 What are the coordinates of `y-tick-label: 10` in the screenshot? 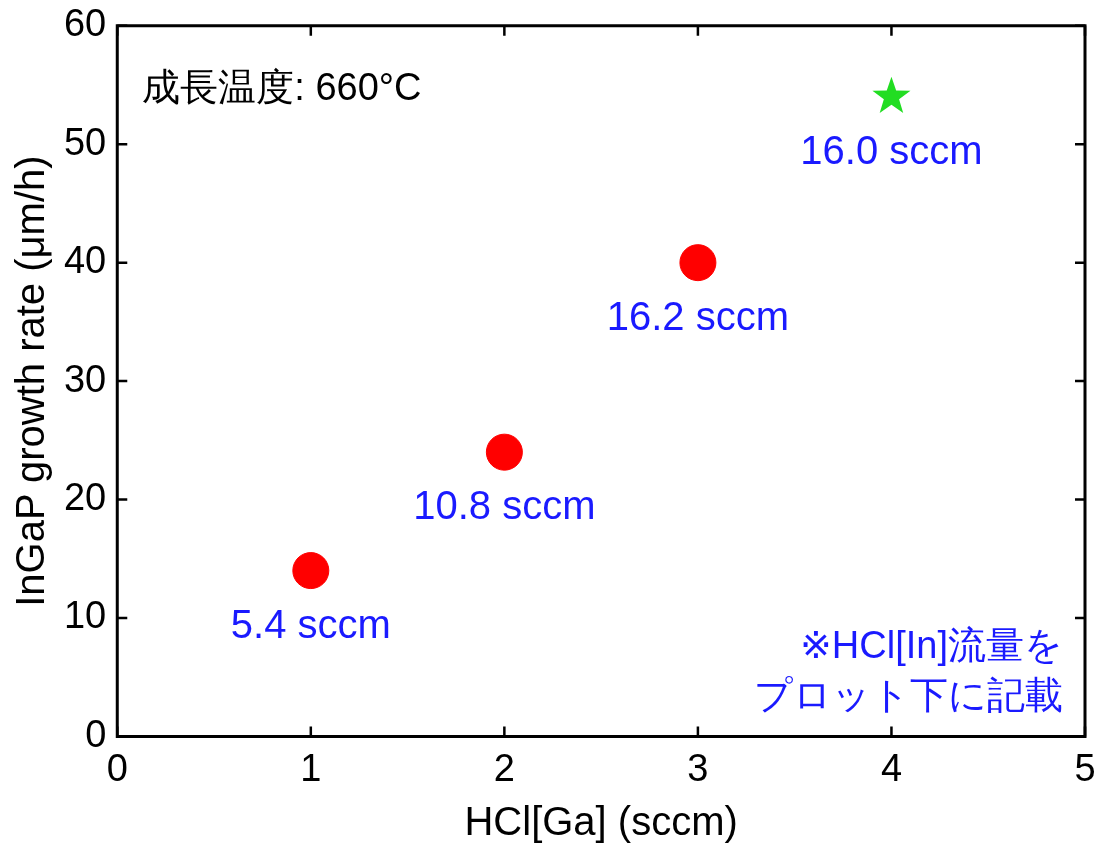 It's located at (85, 615).